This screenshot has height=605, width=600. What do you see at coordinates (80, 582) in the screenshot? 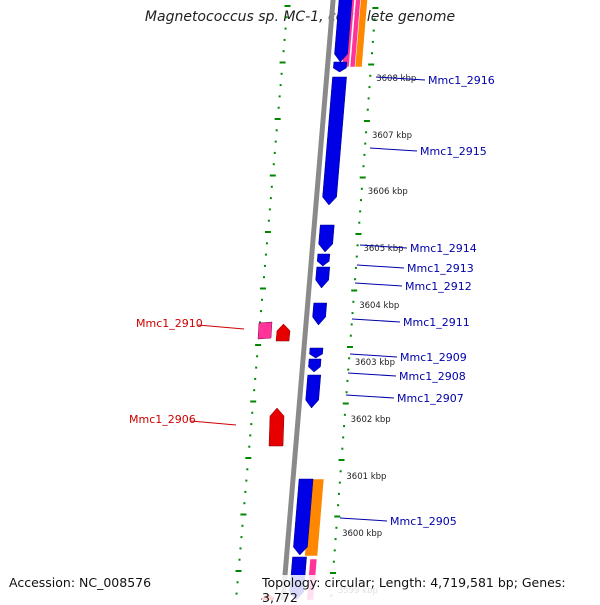
I see `accession-label: Accession: NC_008576` at bounding box center [80, 582].